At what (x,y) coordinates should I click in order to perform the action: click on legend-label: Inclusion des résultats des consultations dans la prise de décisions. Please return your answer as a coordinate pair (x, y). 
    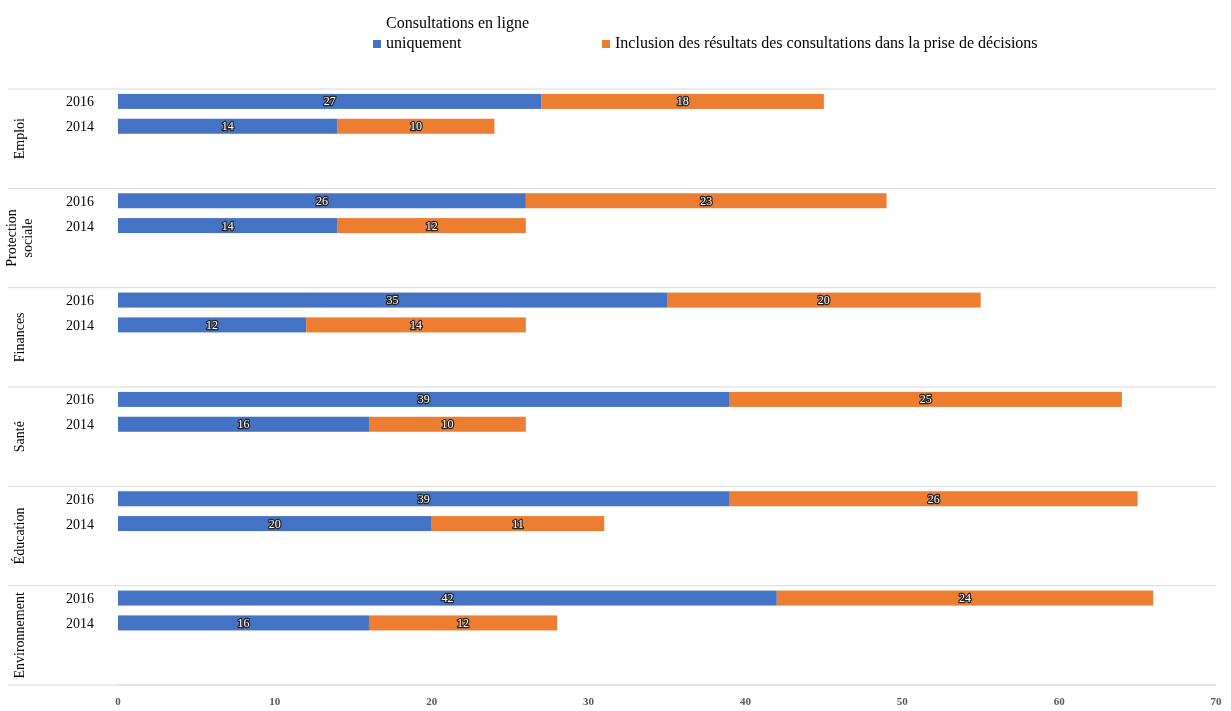
    Looking at the image, I should click on (826, 43).